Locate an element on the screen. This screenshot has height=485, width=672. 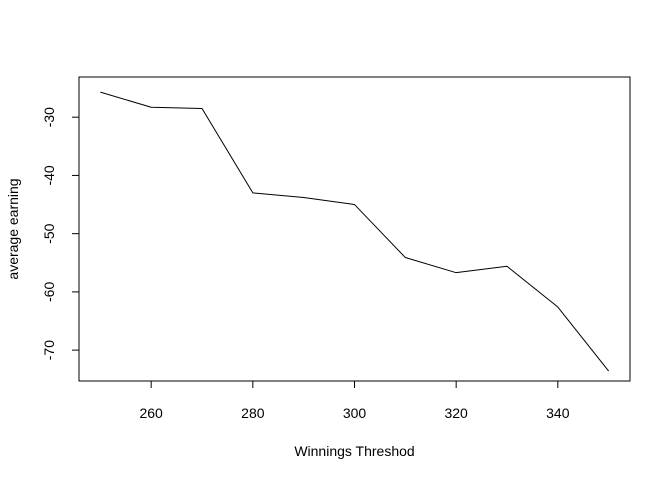
y-axis: -30 -40 -50 -60 -70 is located at coordinates (60, 233).